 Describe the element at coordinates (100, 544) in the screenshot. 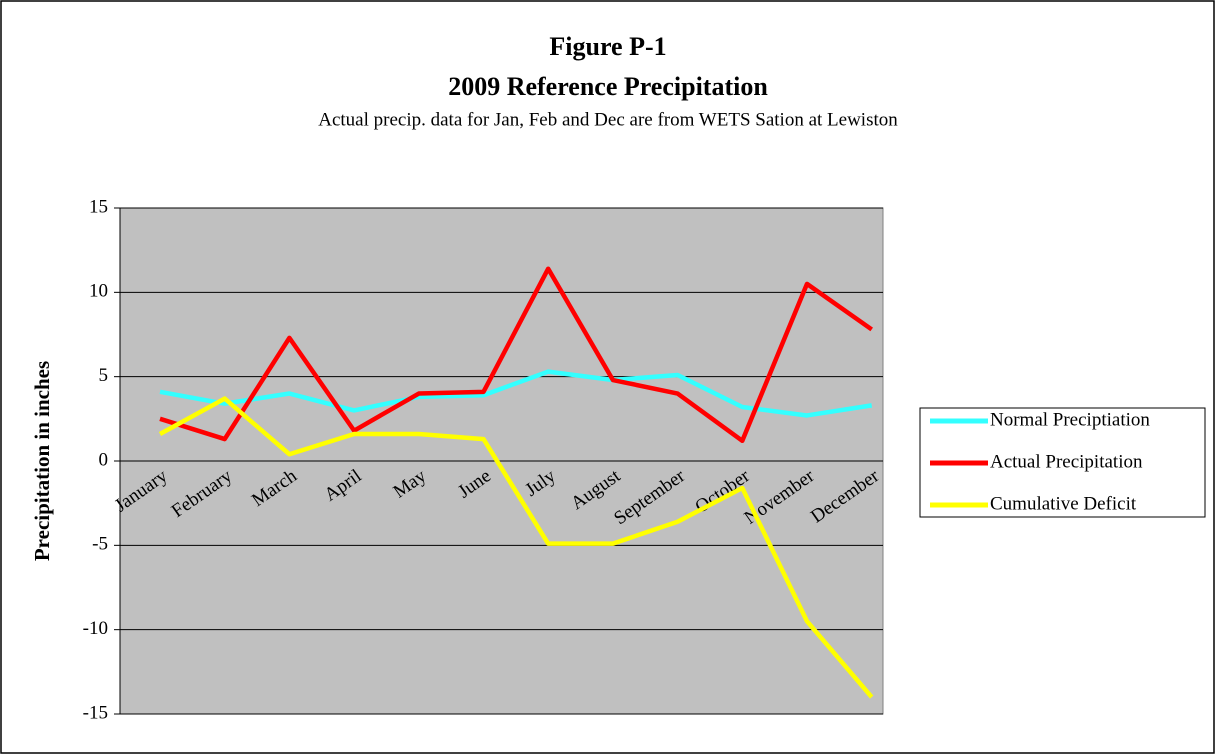

I see `y-tick-label: -5` at that location.